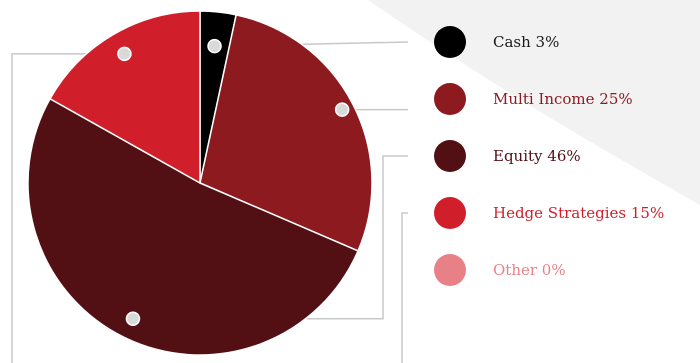 Image resolution: width=700 pixels, height=363 pixels. What do you see at coordinates (526, 42) in the screenshot?
I see `legend-label-0: Cash 3%` at bounding box center [526, 42].